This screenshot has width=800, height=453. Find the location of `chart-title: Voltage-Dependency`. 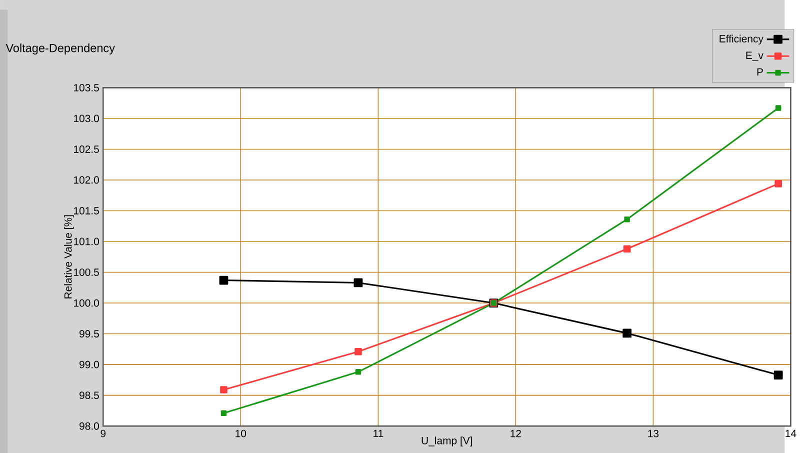

chart-title: Voltage-Dependency is located at coordinates (60, 48).